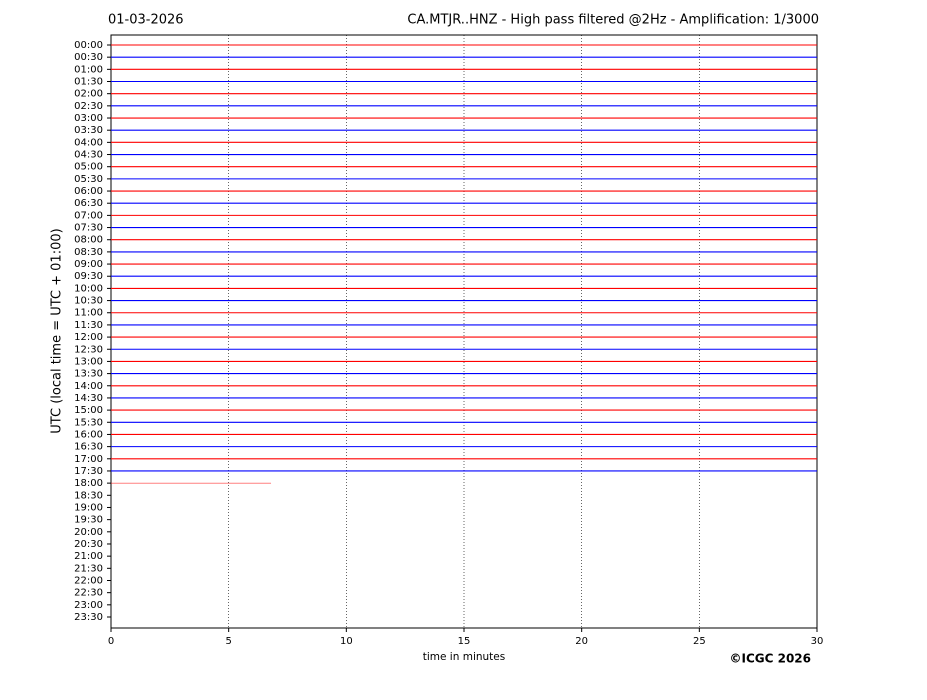 The width and height of the screenshot is (927, 700). Describe the element at coordinates (88, 556) in the screenshot. I see `y-tick-label: 21:00` at that location.